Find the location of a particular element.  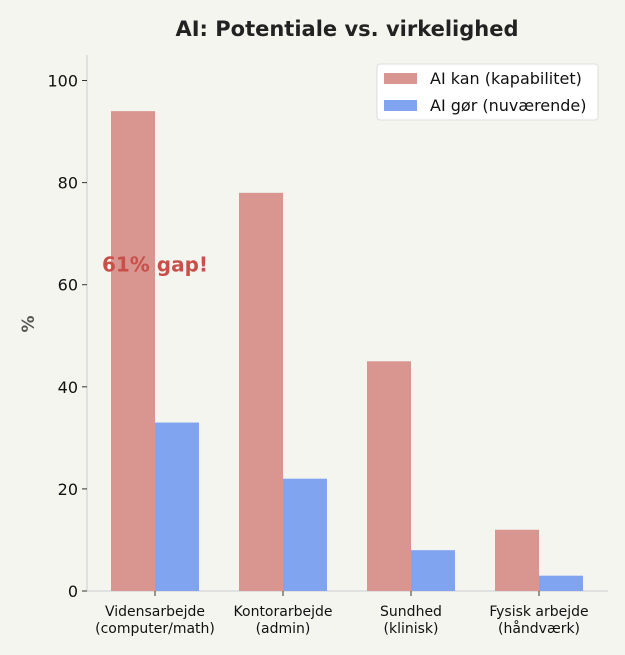

y-axis-label: % is located at coordinates (29, 323).